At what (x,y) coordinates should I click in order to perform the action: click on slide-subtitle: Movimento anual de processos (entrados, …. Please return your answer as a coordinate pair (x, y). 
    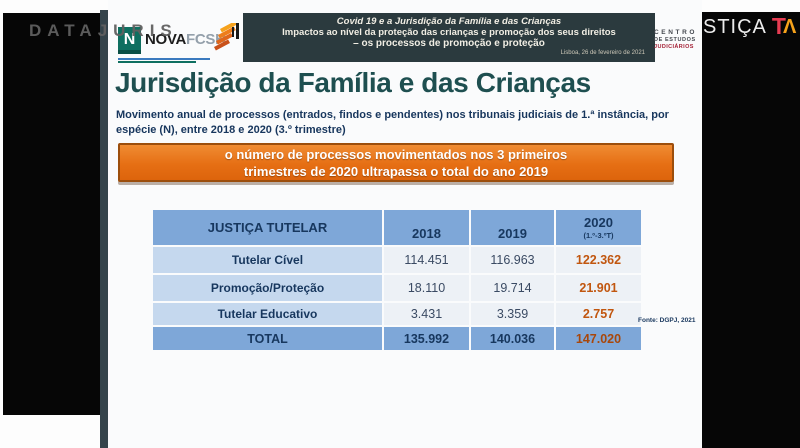
    Looking at the image, I should click on (392, 122).